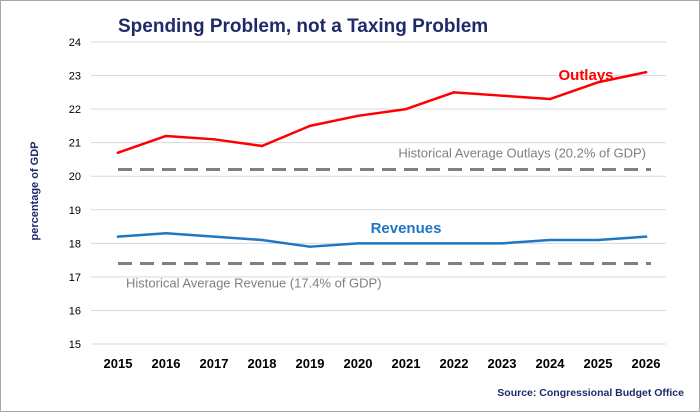 Image resolution: width=700 pixels, height=413 pixels. What do you see at coordinates (406, 363) in the screenshot?
I see `x-tick-label: 2021` at bounding box center [406, 363].